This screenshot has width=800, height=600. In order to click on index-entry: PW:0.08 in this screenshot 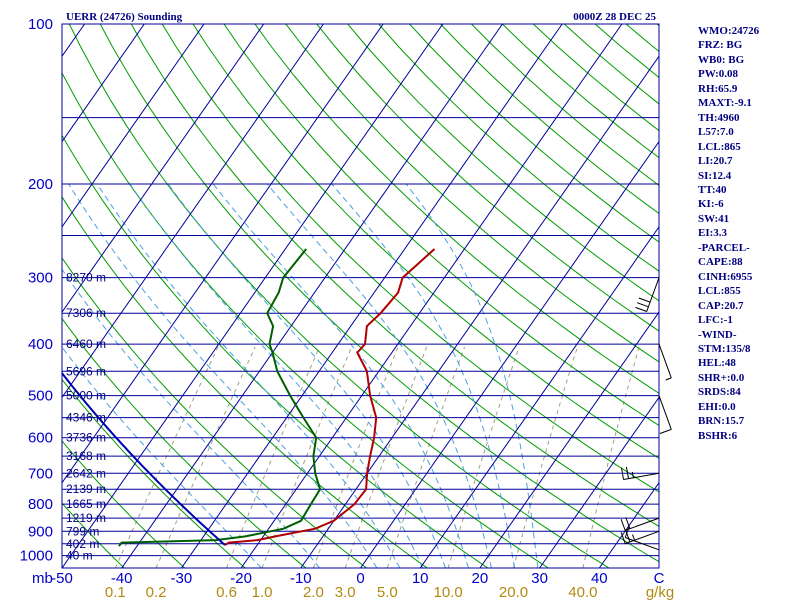, I will do `click(718, 74)`.